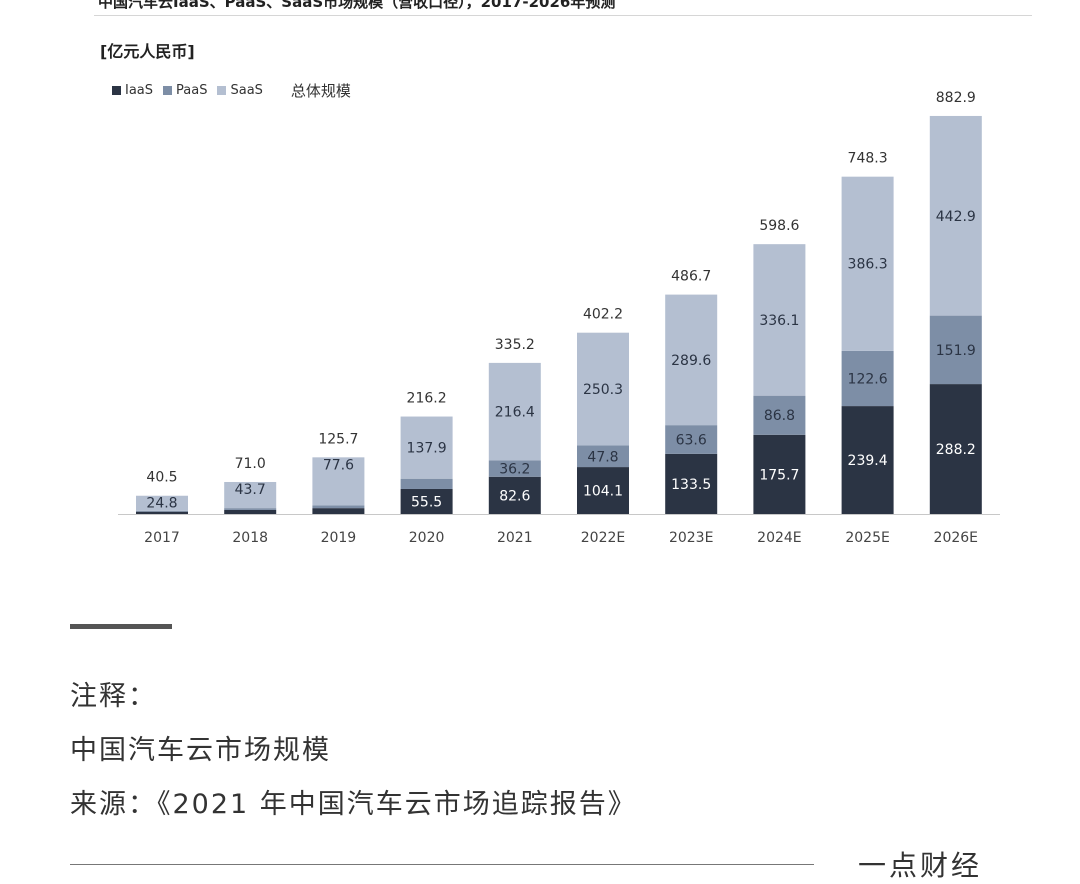 Image resolution: width=1080 pixels, height=884 pixels. Describe the element at coordinates (691, 277) in the screenshot. I see `total-label-2023E: 486.7` at that location.